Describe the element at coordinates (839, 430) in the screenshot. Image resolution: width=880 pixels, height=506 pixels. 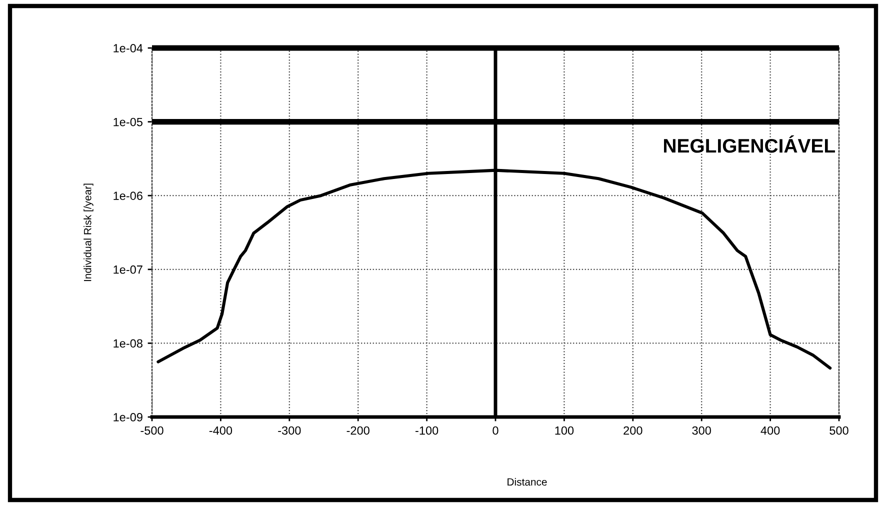
I see `x-tick-label: 500` at that location.